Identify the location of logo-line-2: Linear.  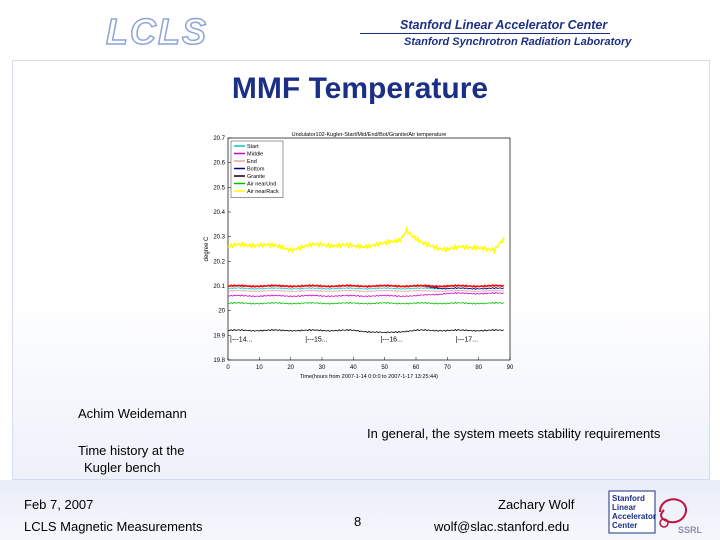
(624, 507).